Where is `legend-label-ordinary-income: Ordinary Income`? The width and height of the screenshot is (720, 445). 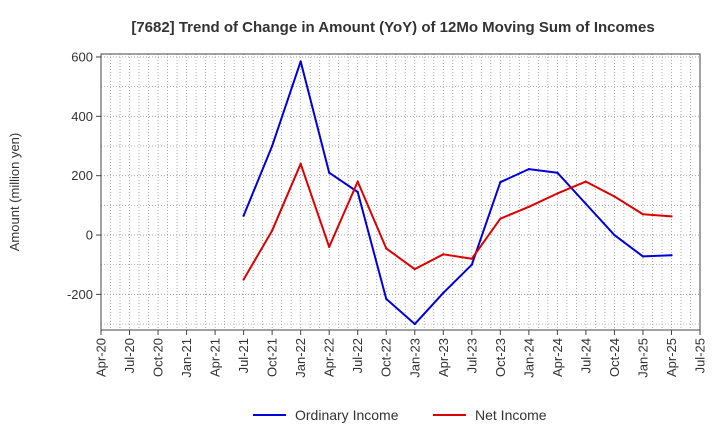
legend-label-ordinary-income: Ordinary Income is located at coordinates (347, 415).